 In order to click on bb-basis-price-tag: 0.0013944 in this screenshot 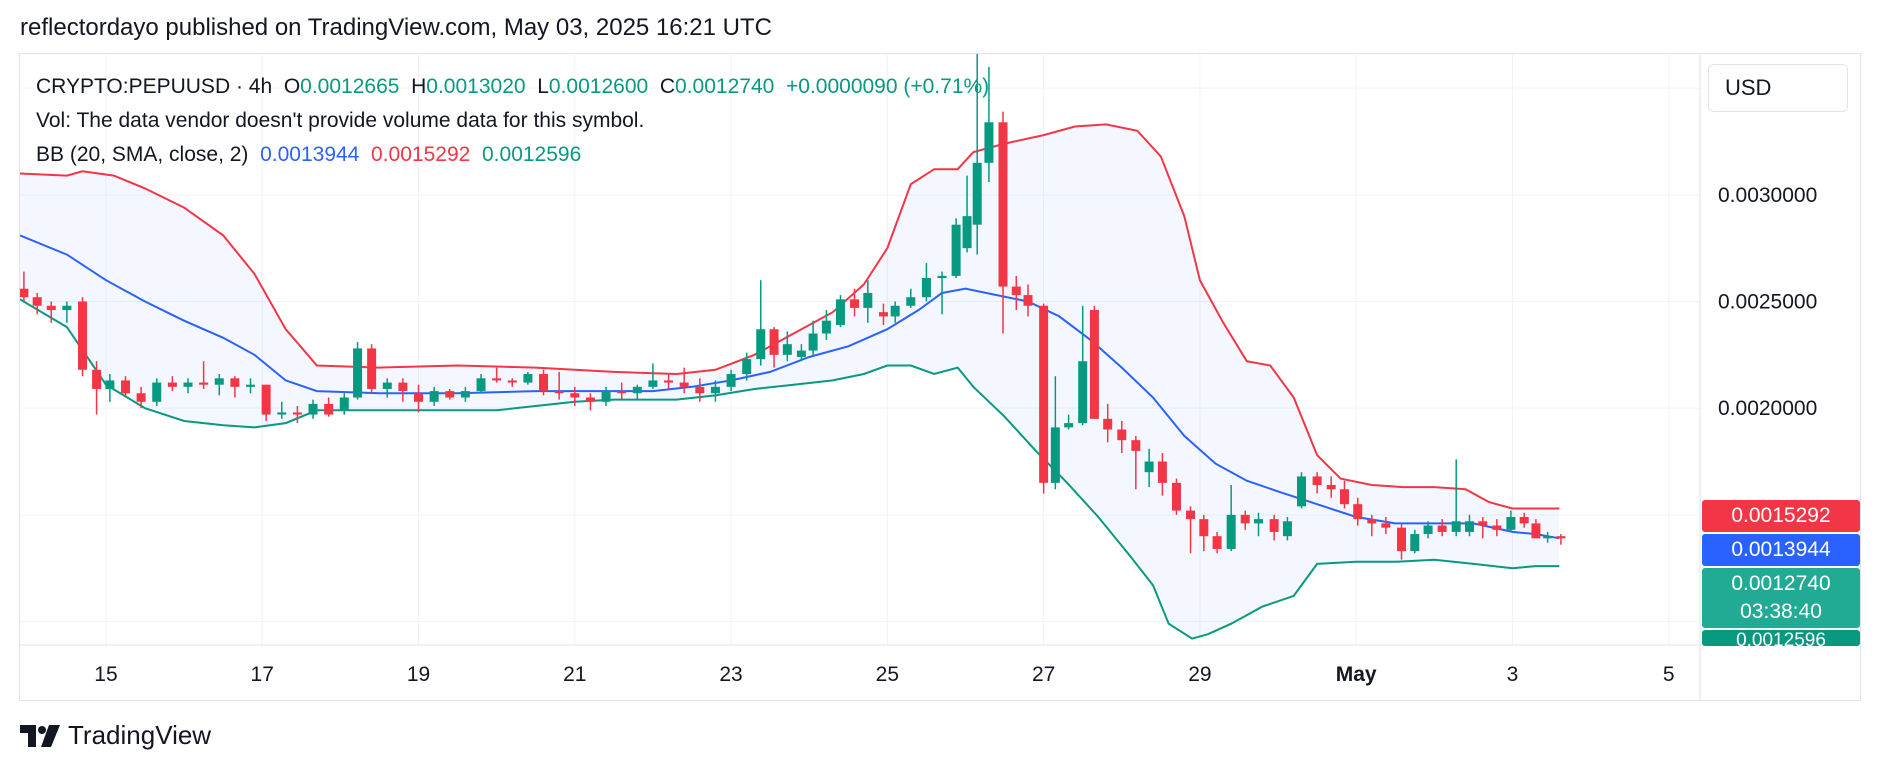, I will do `click(1781, 550)`.